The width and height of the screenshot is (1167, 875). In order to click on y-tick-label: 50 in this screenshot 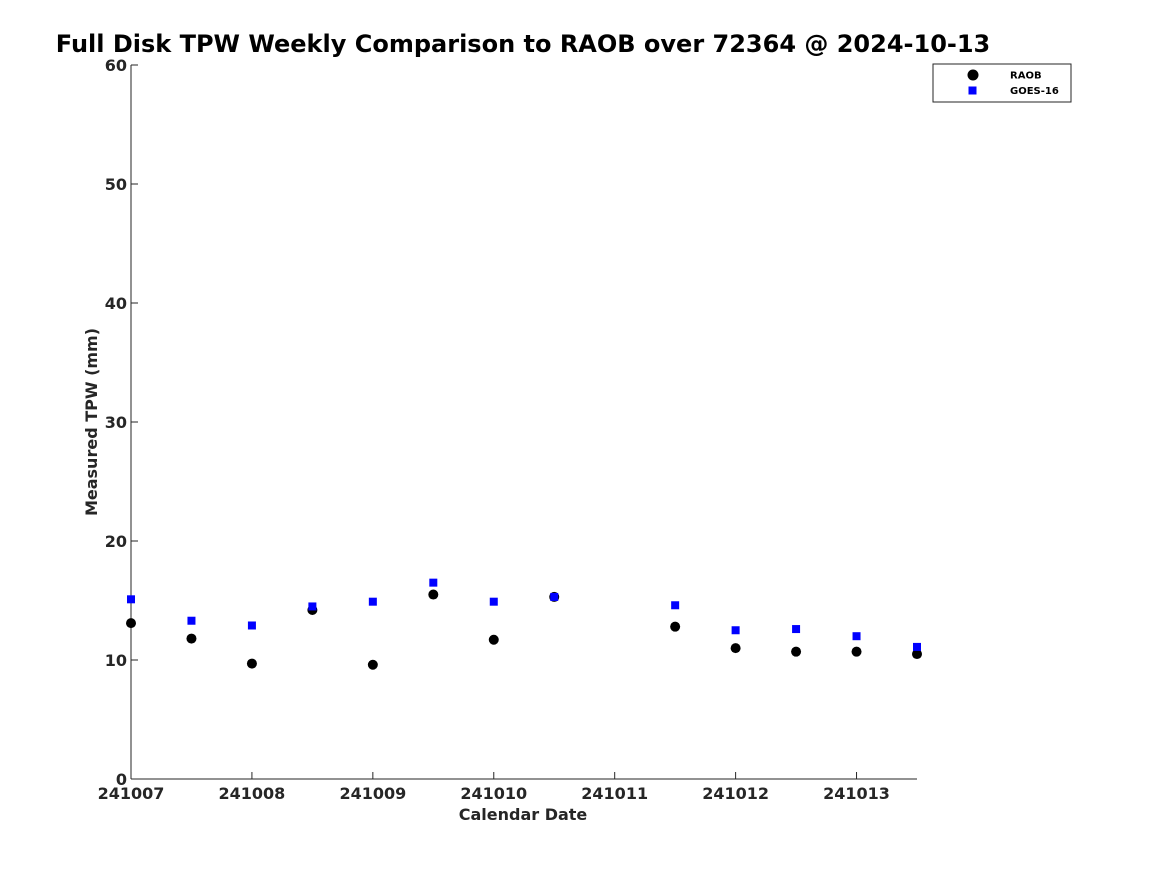, I will do `click(116, 184)`.